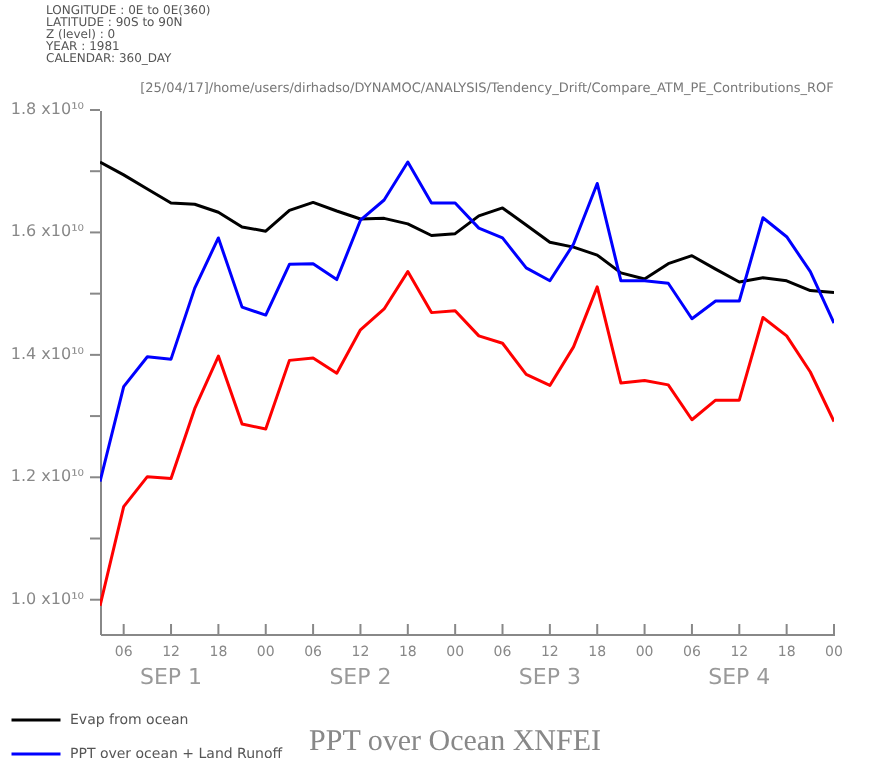 Image resolution: width=884 pixels, height=758 pixels. What do you see at coordinates (467, 227) in the screenshot?
I see `line-series` at bounding box center [467, 227].